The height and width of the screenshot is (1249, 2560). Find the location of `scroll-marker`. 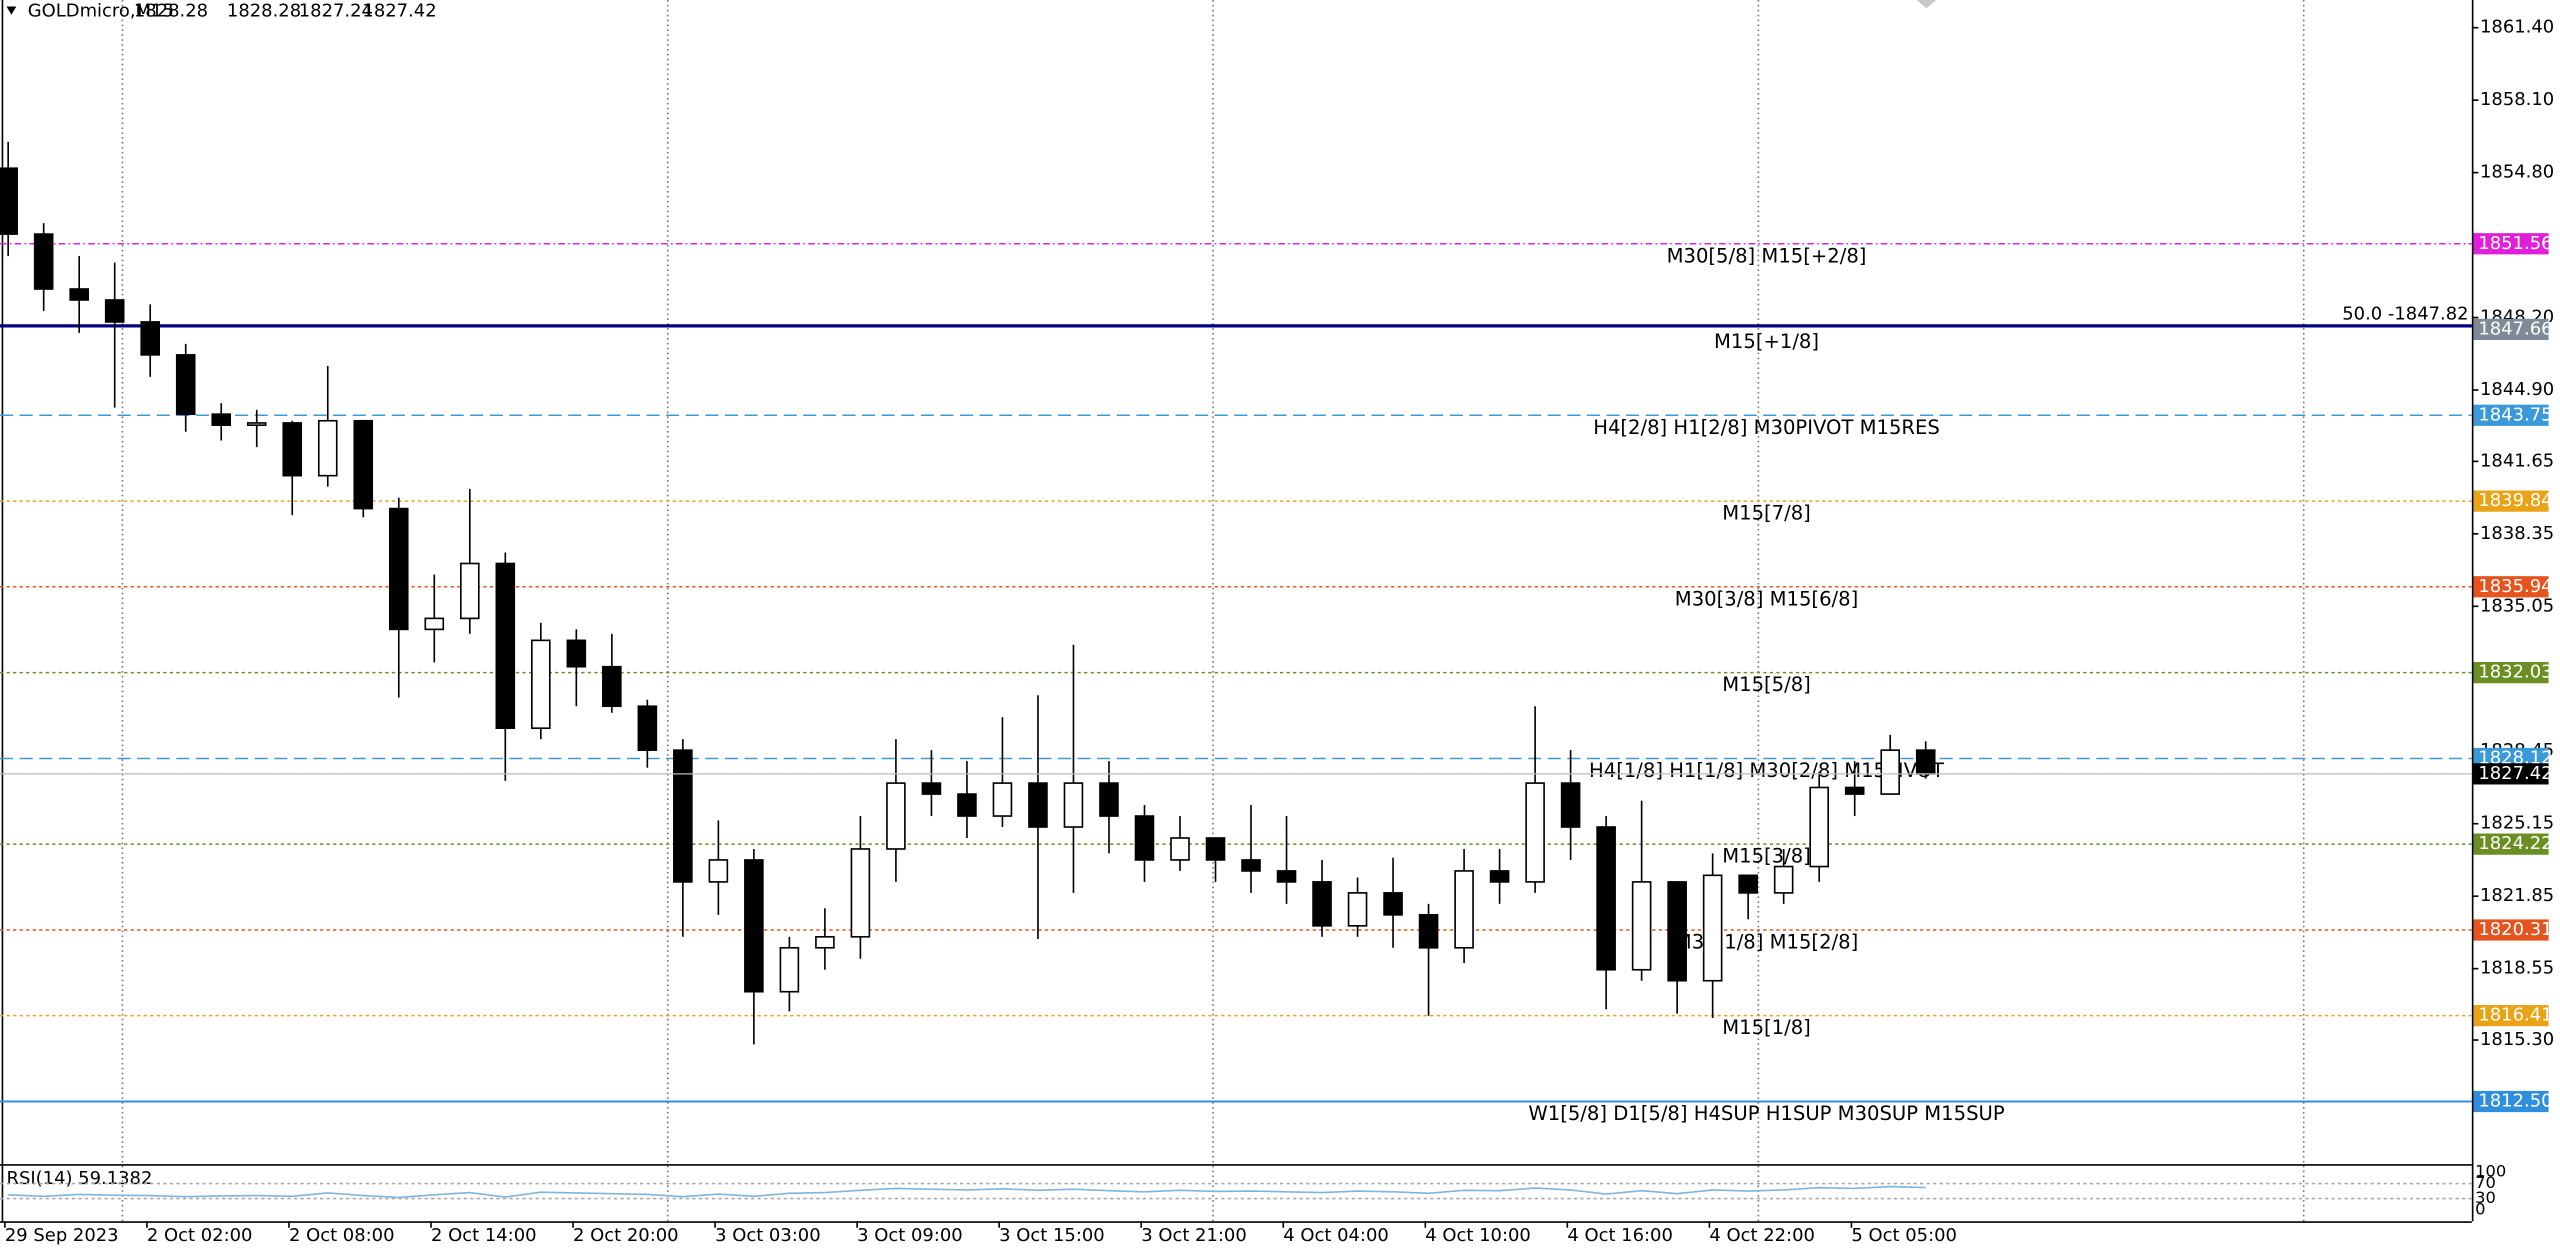

scroll-marker is located at coordinates (1926, 4).